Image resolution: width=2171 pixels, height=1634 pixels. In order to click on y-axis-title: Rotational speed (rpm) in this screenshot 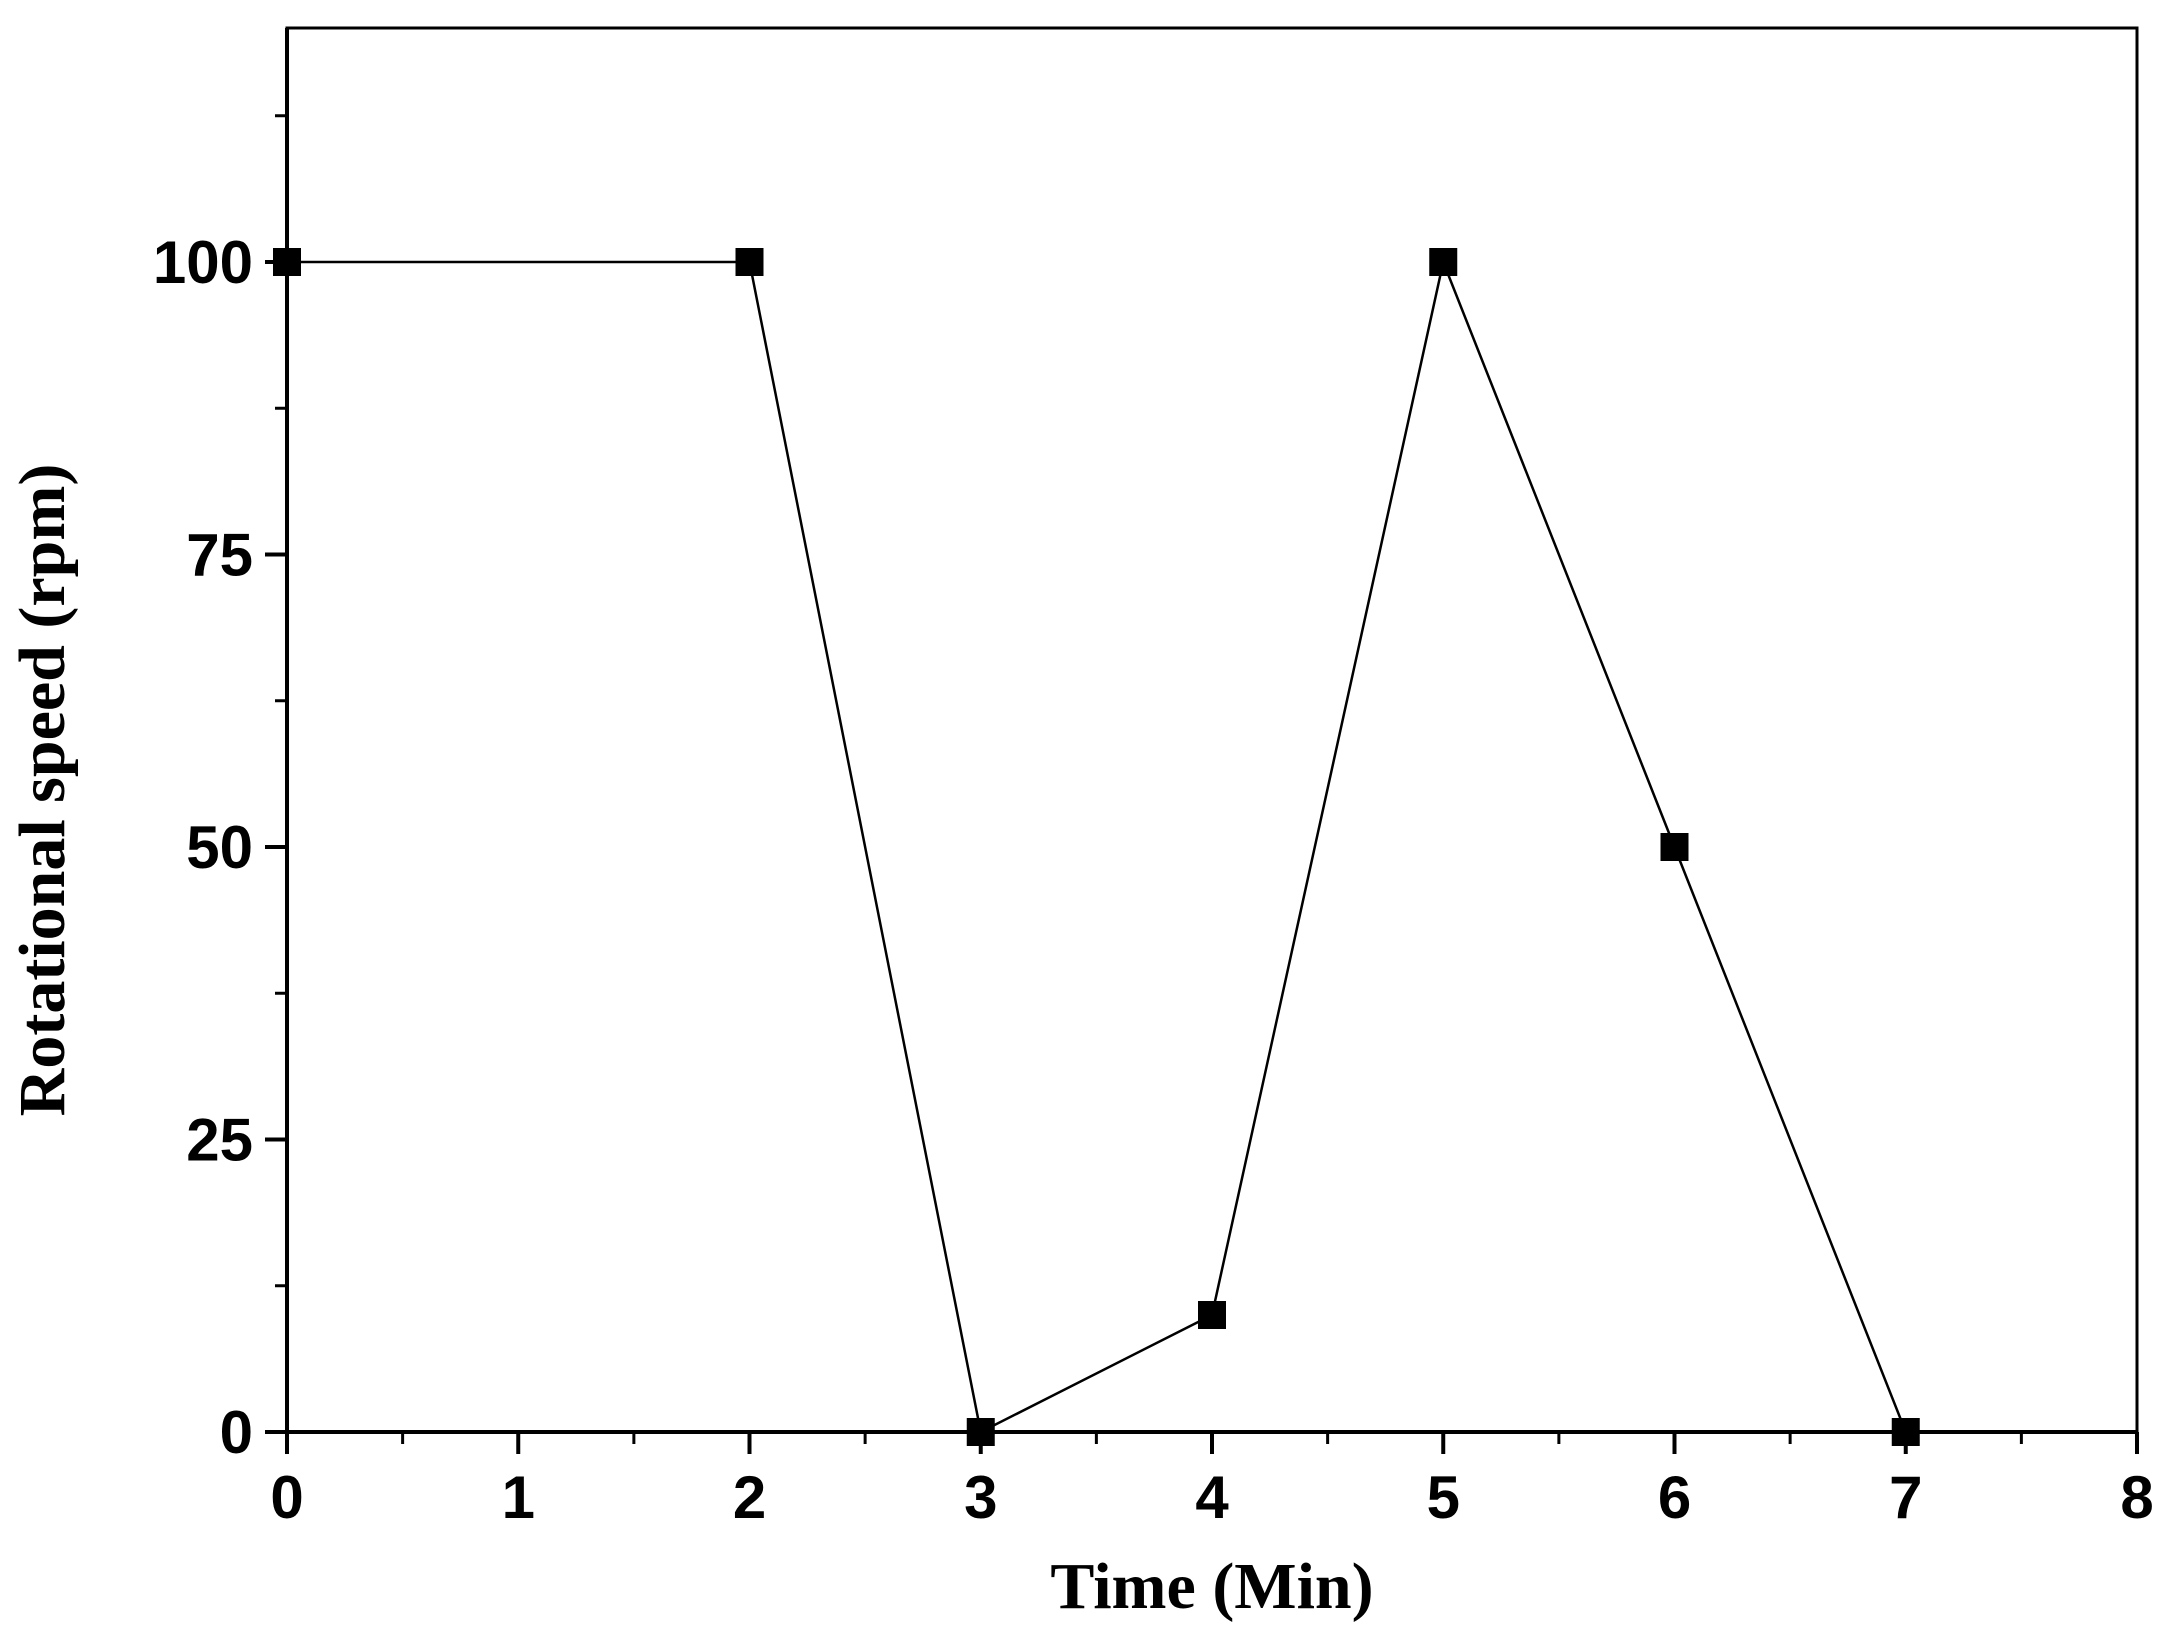, I will do `click(42, 790)`.